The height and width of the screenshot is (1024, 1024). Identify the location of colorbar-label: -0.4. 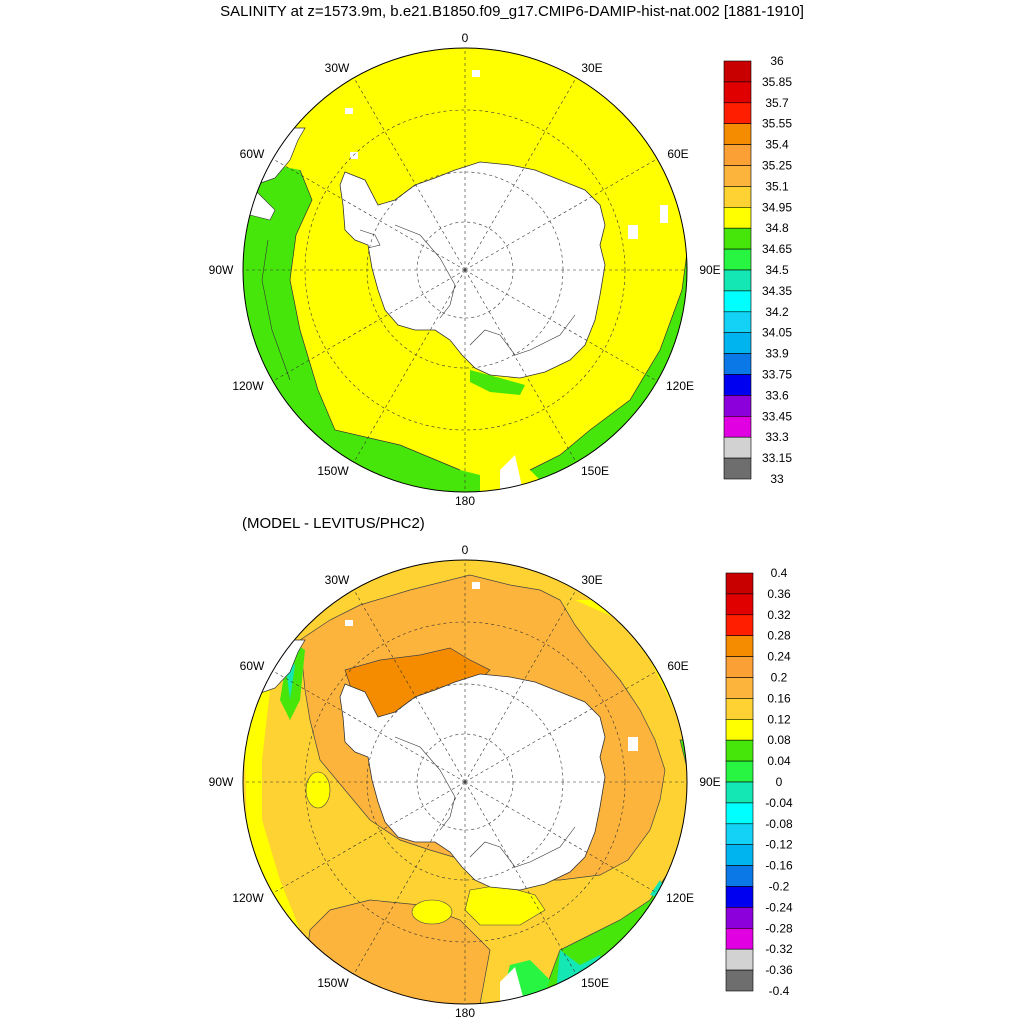
(779, 991).